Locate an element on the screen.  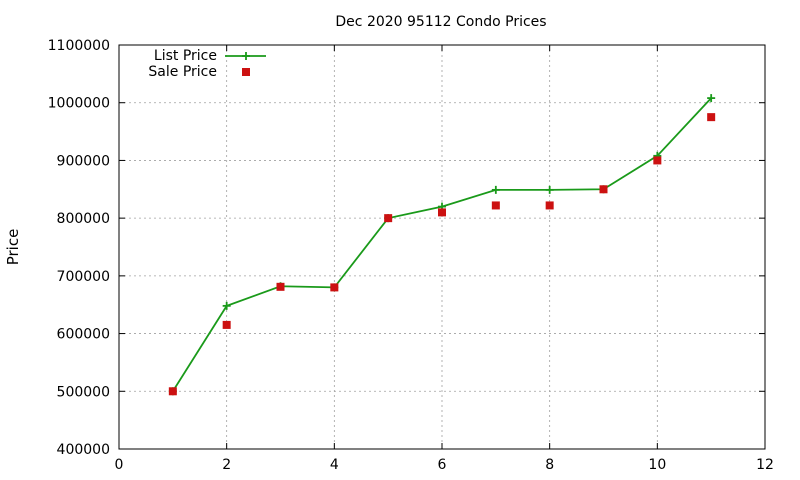
x-tick-label: 2 is located at coordinates (226, 465).